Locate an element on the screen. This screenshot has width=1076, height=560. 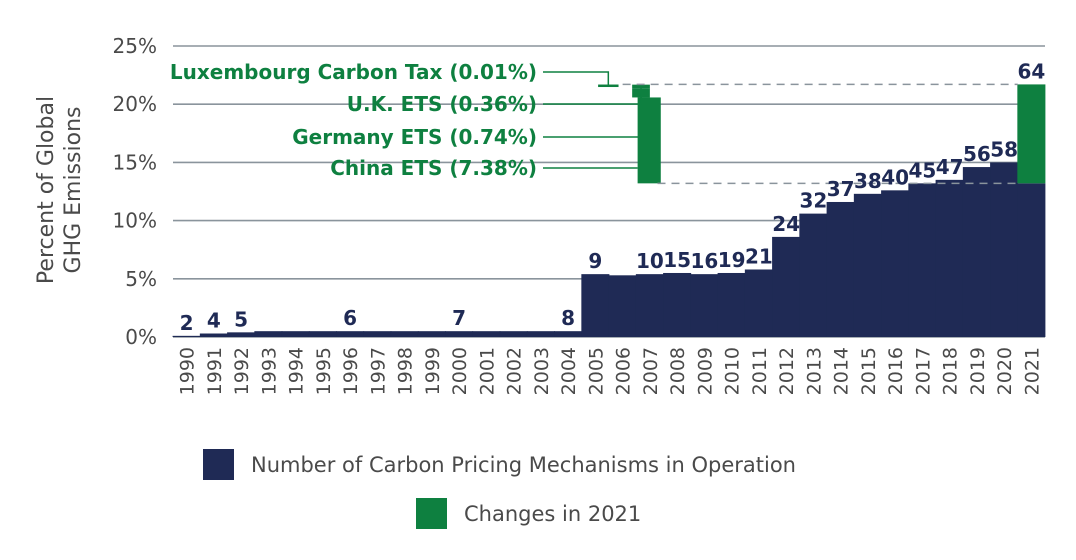
bar-2009 is located at coordinates (704, 305).